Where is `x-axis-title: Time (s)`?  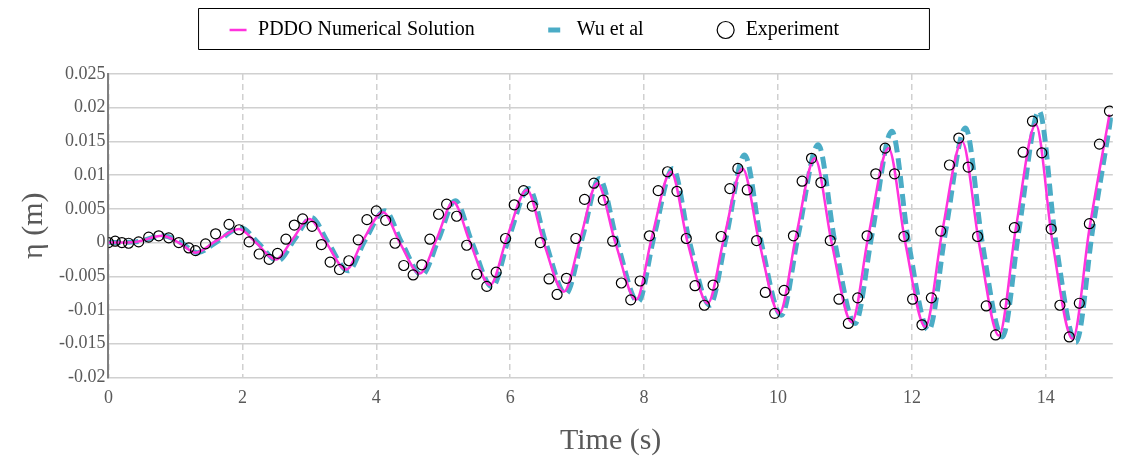 x-axis-title: Time (s) is located at coordinates (610, 438).